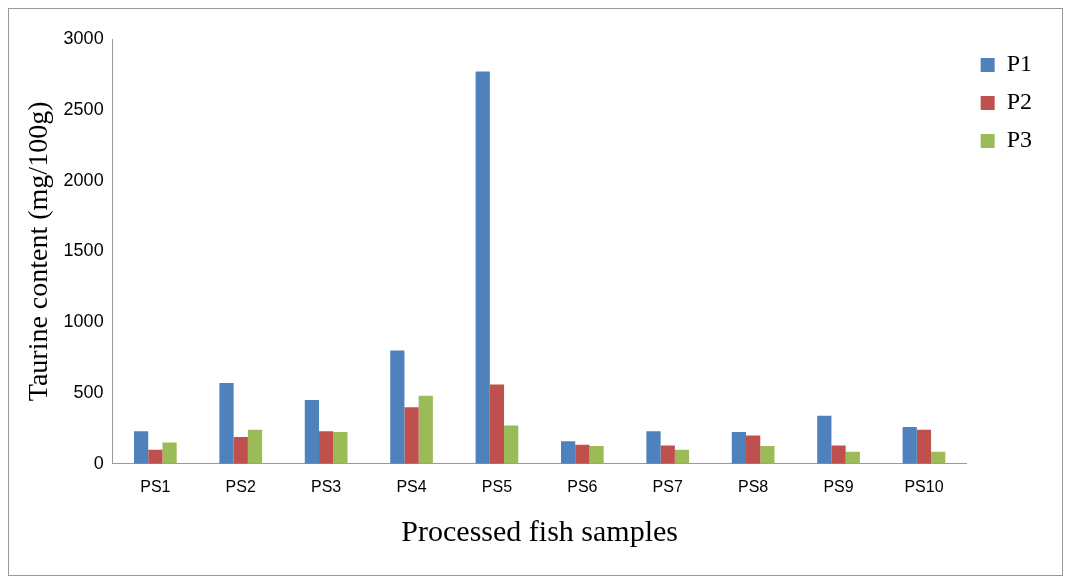 Image resolution: width=1073 pixels, height=585 pixels. Describe the element at coordinates (155, 486) in the screenshot. I see `x-tick-label: PS1` at that location.